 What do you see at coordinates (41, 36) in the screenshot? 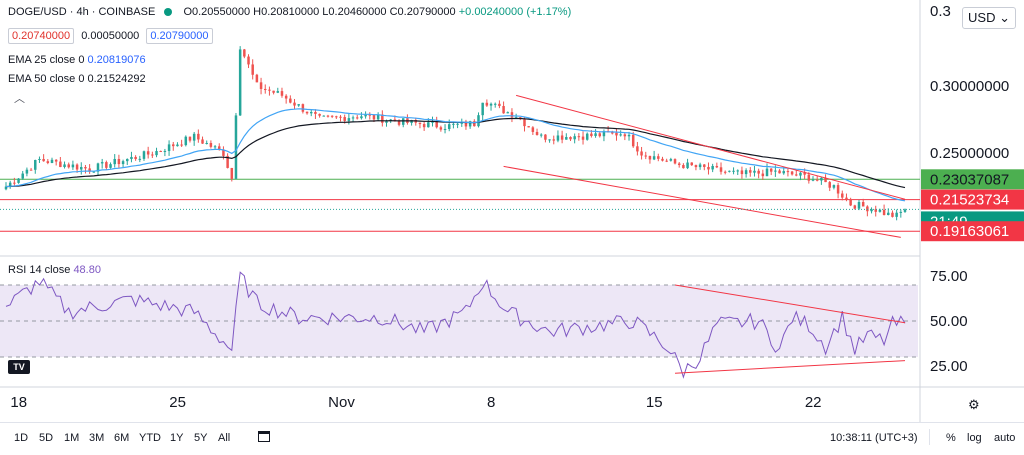
I see `bid-price: 0.20740000` at bounding box center [41, 36].